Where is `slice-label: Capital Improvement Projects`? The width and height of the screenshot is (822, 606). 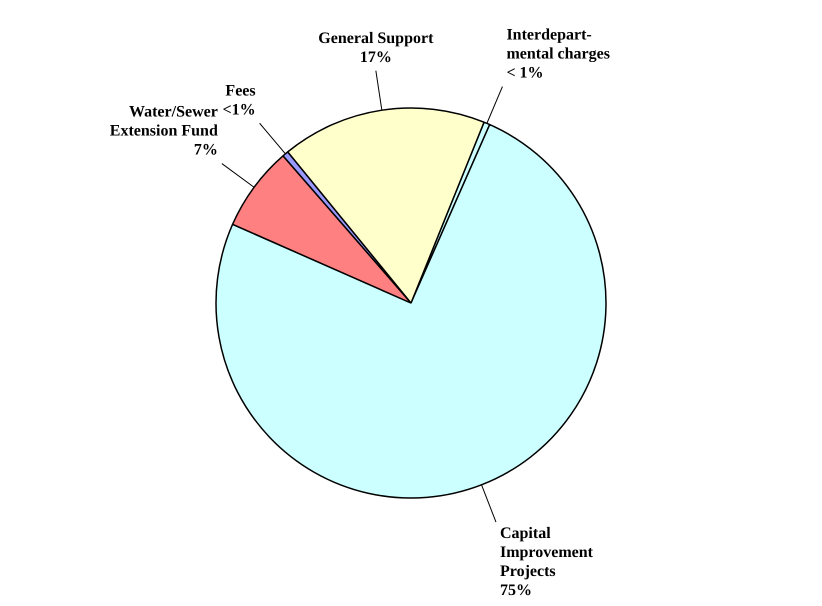
slice-label: Capital Improvement Projects is located at coordinates (547, 552).